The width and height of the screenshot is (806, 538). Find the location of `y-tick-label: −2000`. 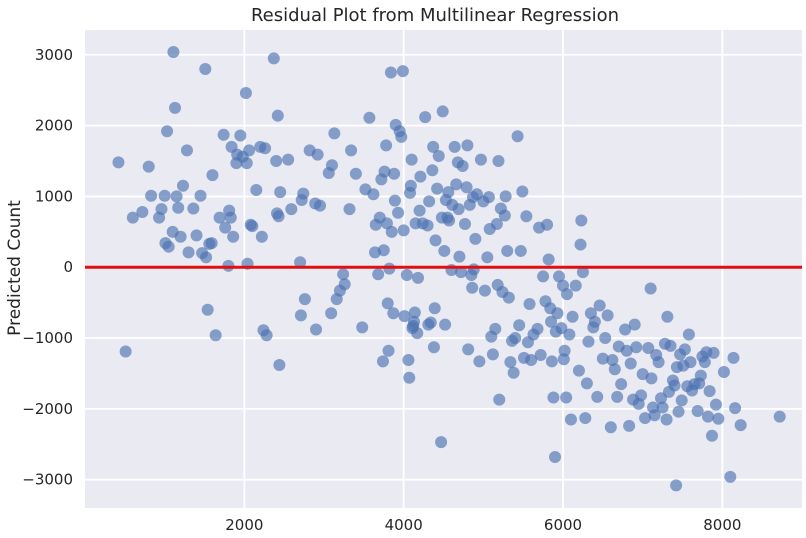

y-tick-label: −2000 is located at coordinates (47, 409).